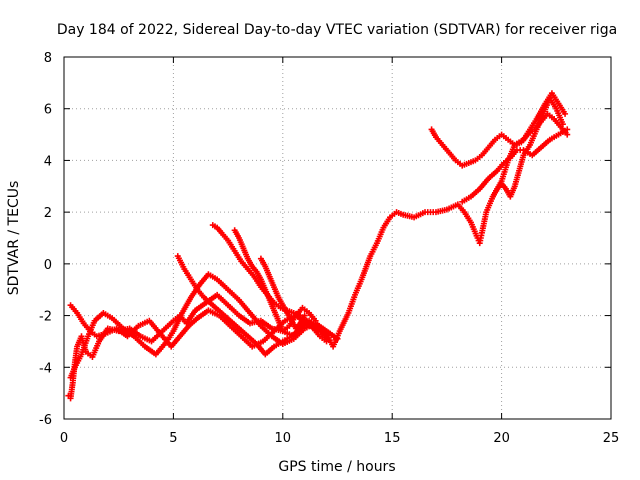 The image size is (640, 480). Describe the element at coordinates (283, 438) in the screenshot. I see `x-tick-label: 10` at that location.